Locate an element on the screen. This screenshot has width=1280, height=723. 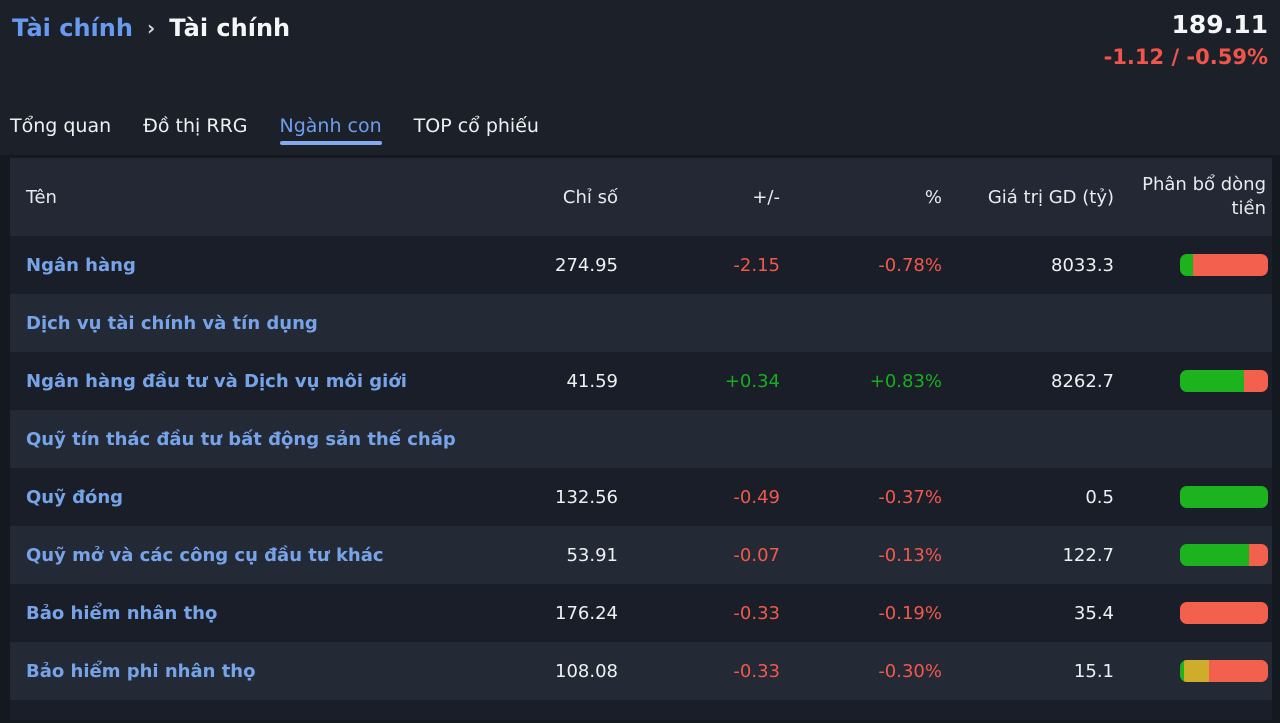
index-change: -1.12 / -0.59% is located at coordinates (1185, 56).